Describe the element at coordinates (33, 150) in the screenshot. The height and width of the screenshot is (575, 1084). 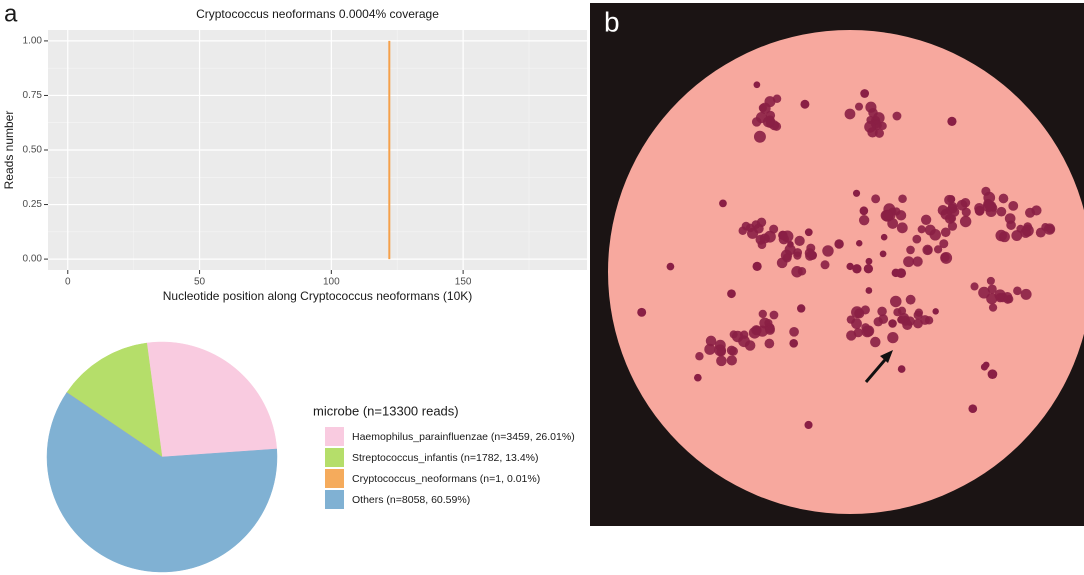
I see `y-tick-label: 0.50` at that location.